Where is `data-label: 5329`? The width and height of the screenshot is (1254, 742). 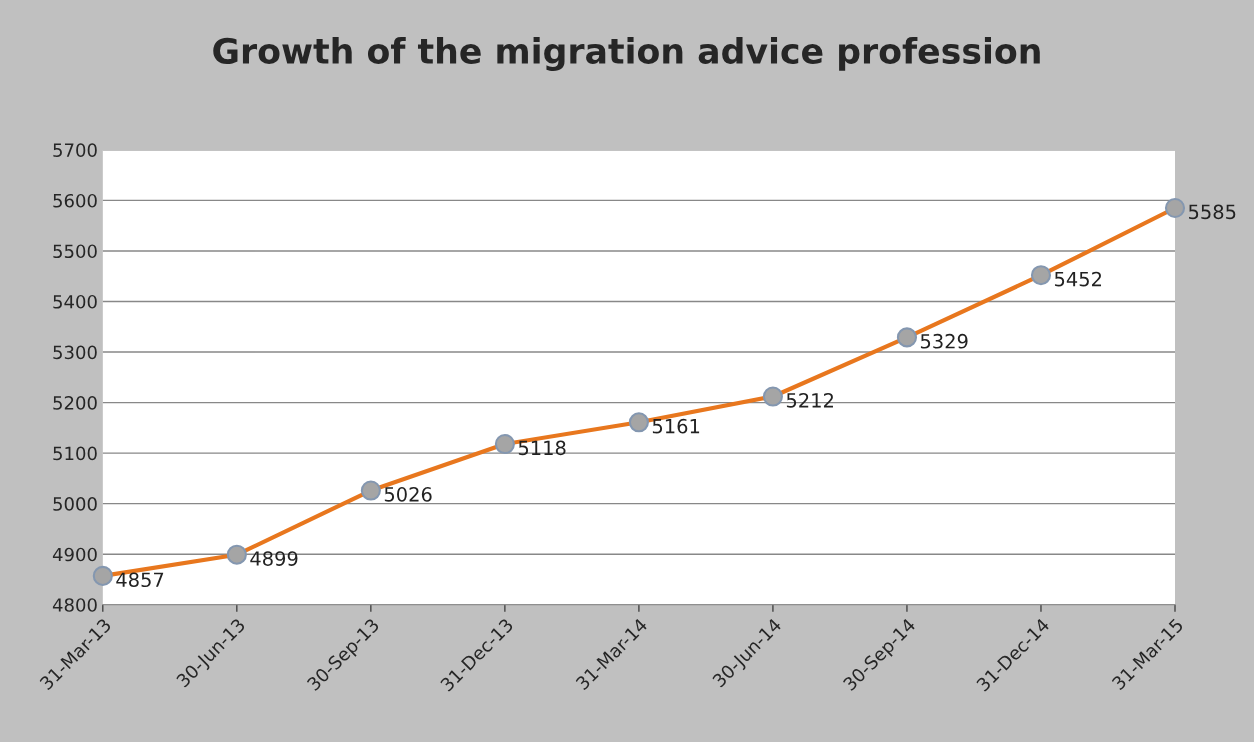 data-label: 5329 is located at coordinates (944, 341).